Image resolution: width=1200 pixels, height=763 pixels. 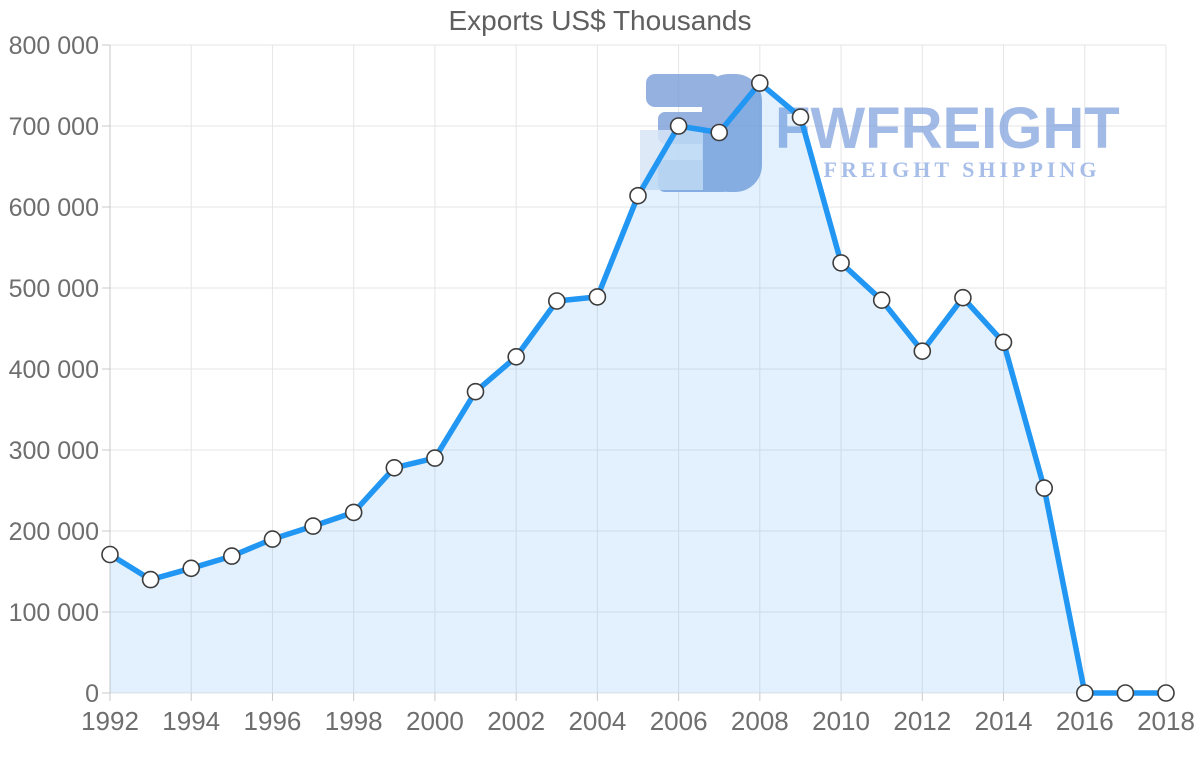 I want to click on x-tick-label: 1992, so click(x=110, y=721).